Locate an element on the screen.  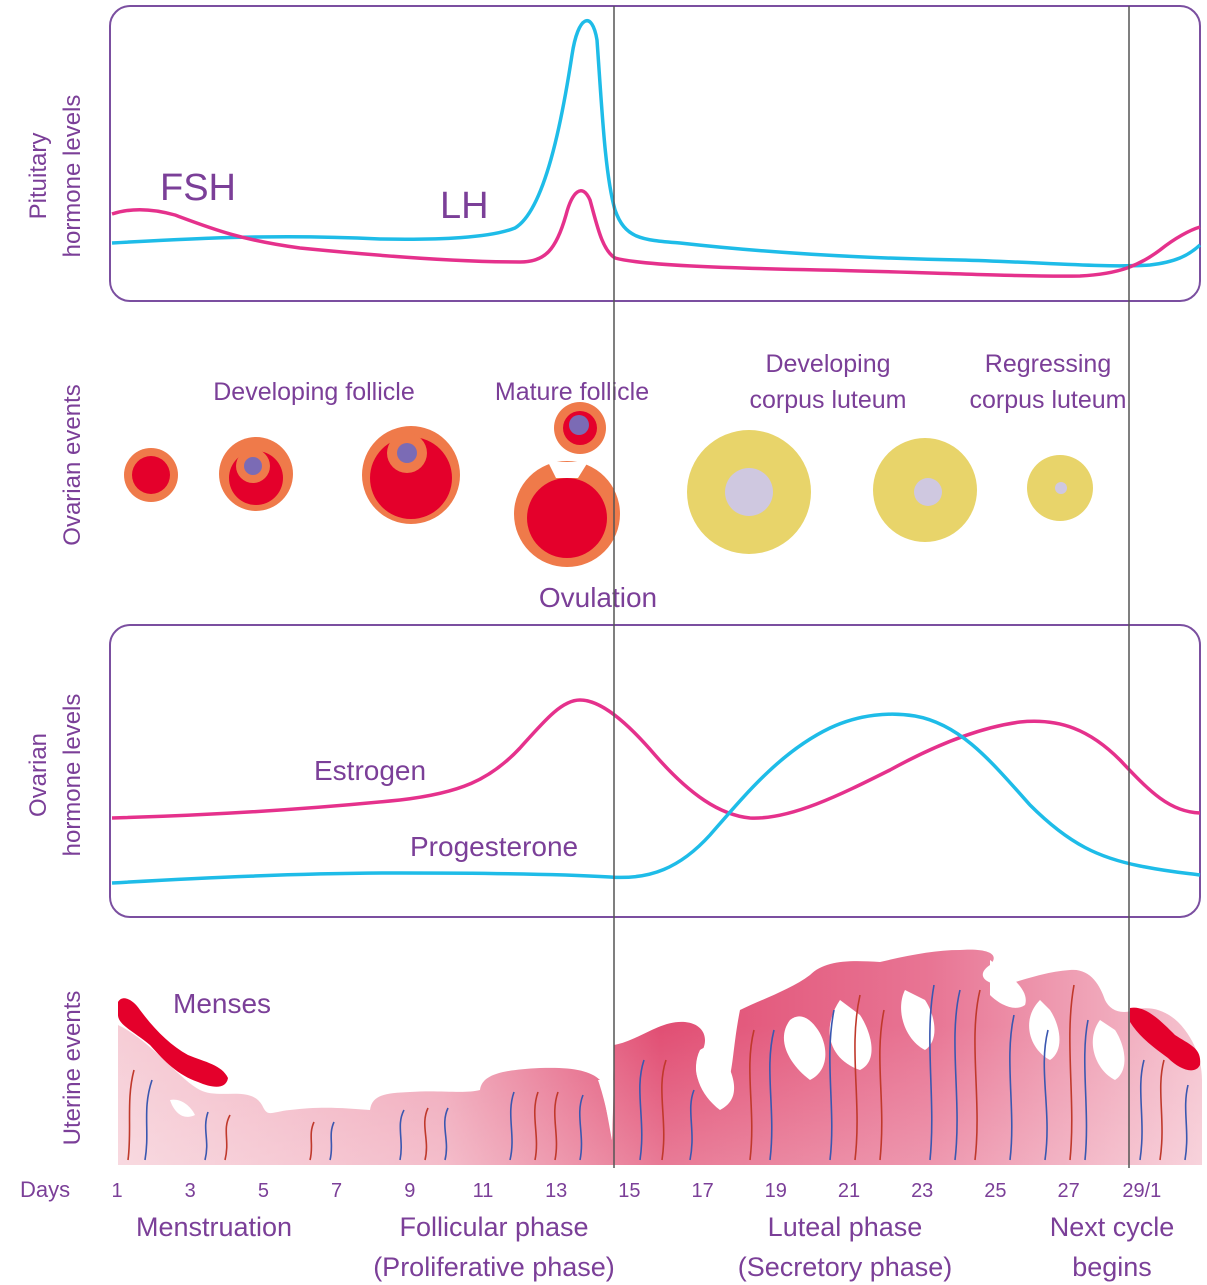
days-axis: Days 1 3 5 7 9 11 13 15 17 19 21 23 25 27 29/1 is located at coordinates (590, 1189).